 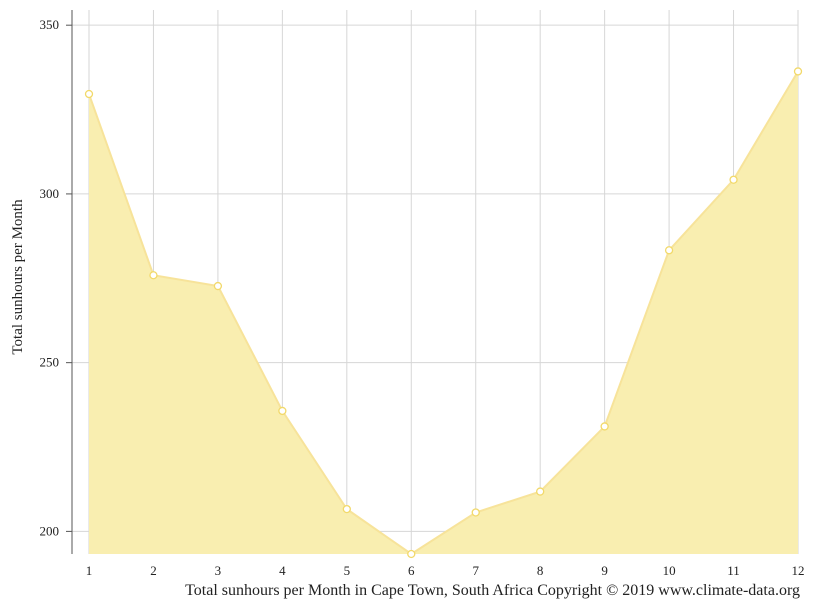 What do you see at coordinates (445, 570) in the screenshot?
I see `x-ticks: 1 2 3 4 5 6 7 8 9 10 11 12` at bounding box center [445, 570].